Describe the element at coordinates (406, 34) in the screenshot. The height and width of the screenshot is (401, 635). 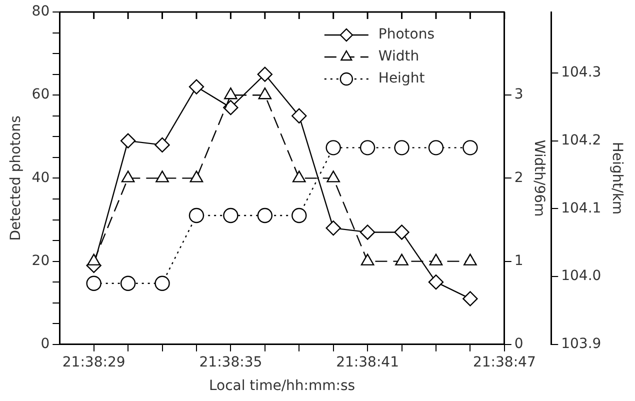
I see `legend-label: Photons` at that location.